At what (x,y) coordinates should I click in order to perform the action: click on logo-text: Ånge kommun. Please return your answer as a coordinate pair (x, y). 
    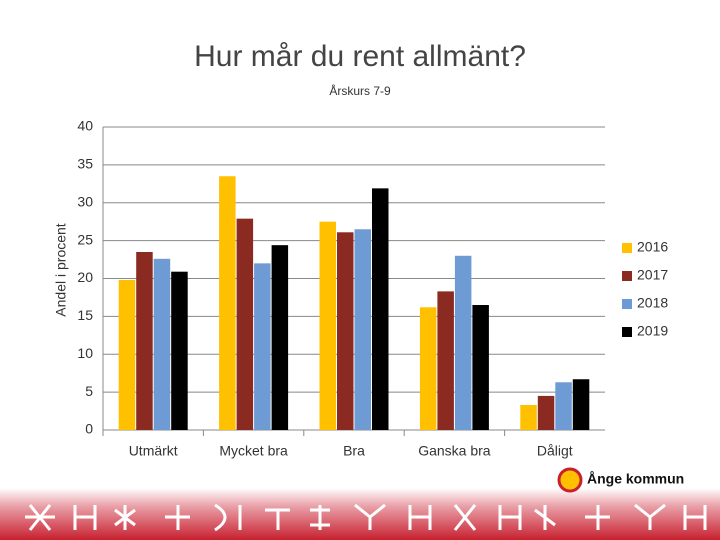
    Looking at the image, I should click on (635, 479).